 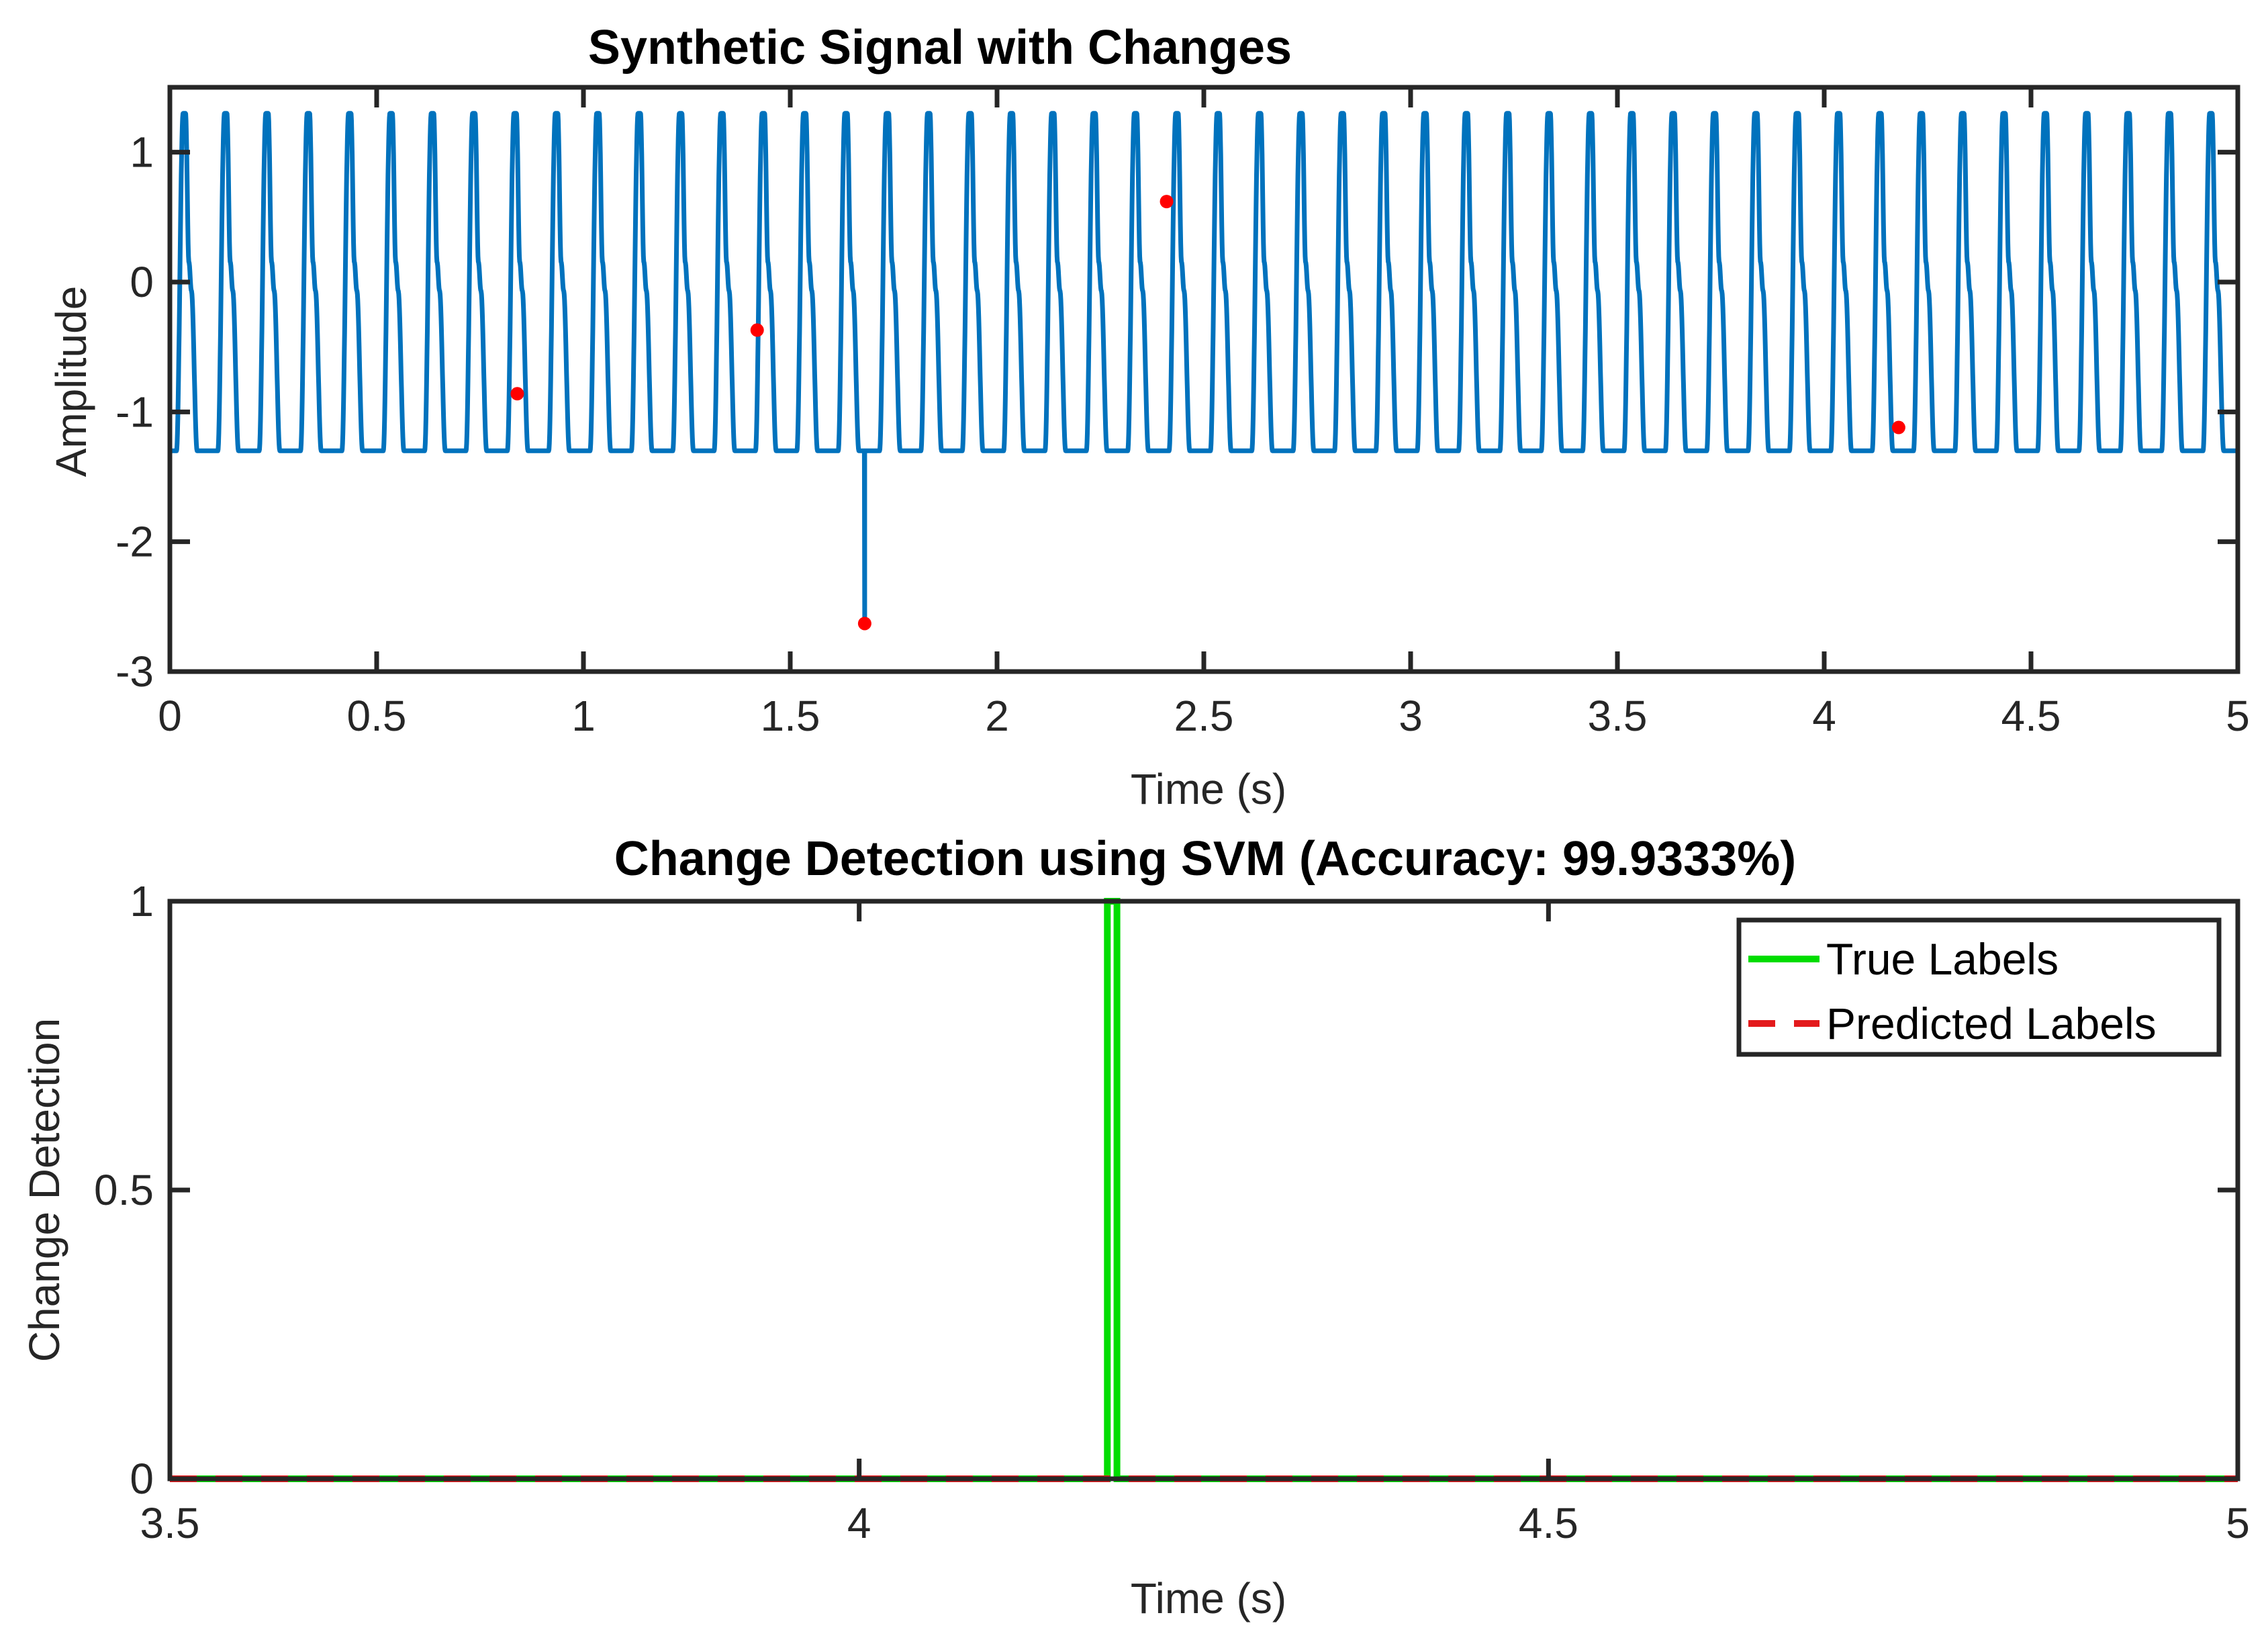 What do you see at coordinates (44, 1190) in the screenshot?
I see `detection-y-axis-label: Change Detection` at bounding box center [44, 1190].